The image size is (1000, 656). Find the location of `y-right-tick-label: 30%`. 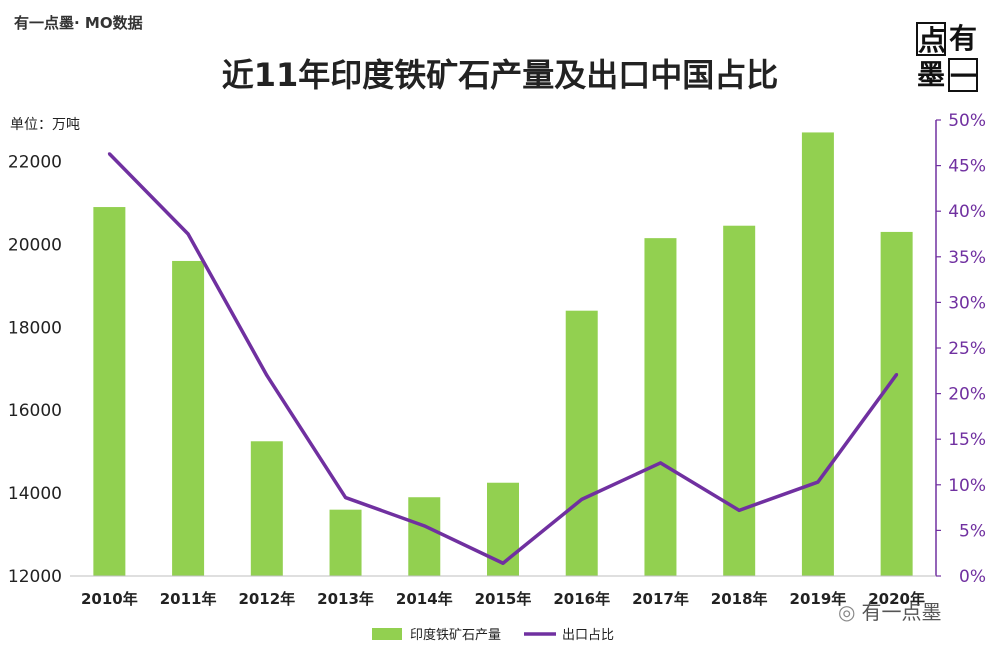

y-right-tick-label: 30% is located at coordinates (967, 303).